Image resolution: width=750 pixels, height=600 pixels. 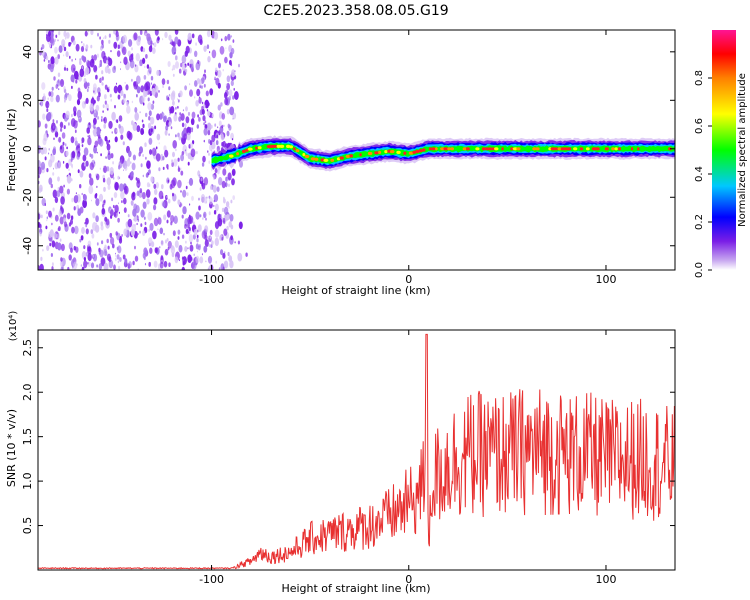 What do you see at coordinates (211, 279) in the screenshot?
I see `x-tick-label: -100` at bounding box center [211, 279].